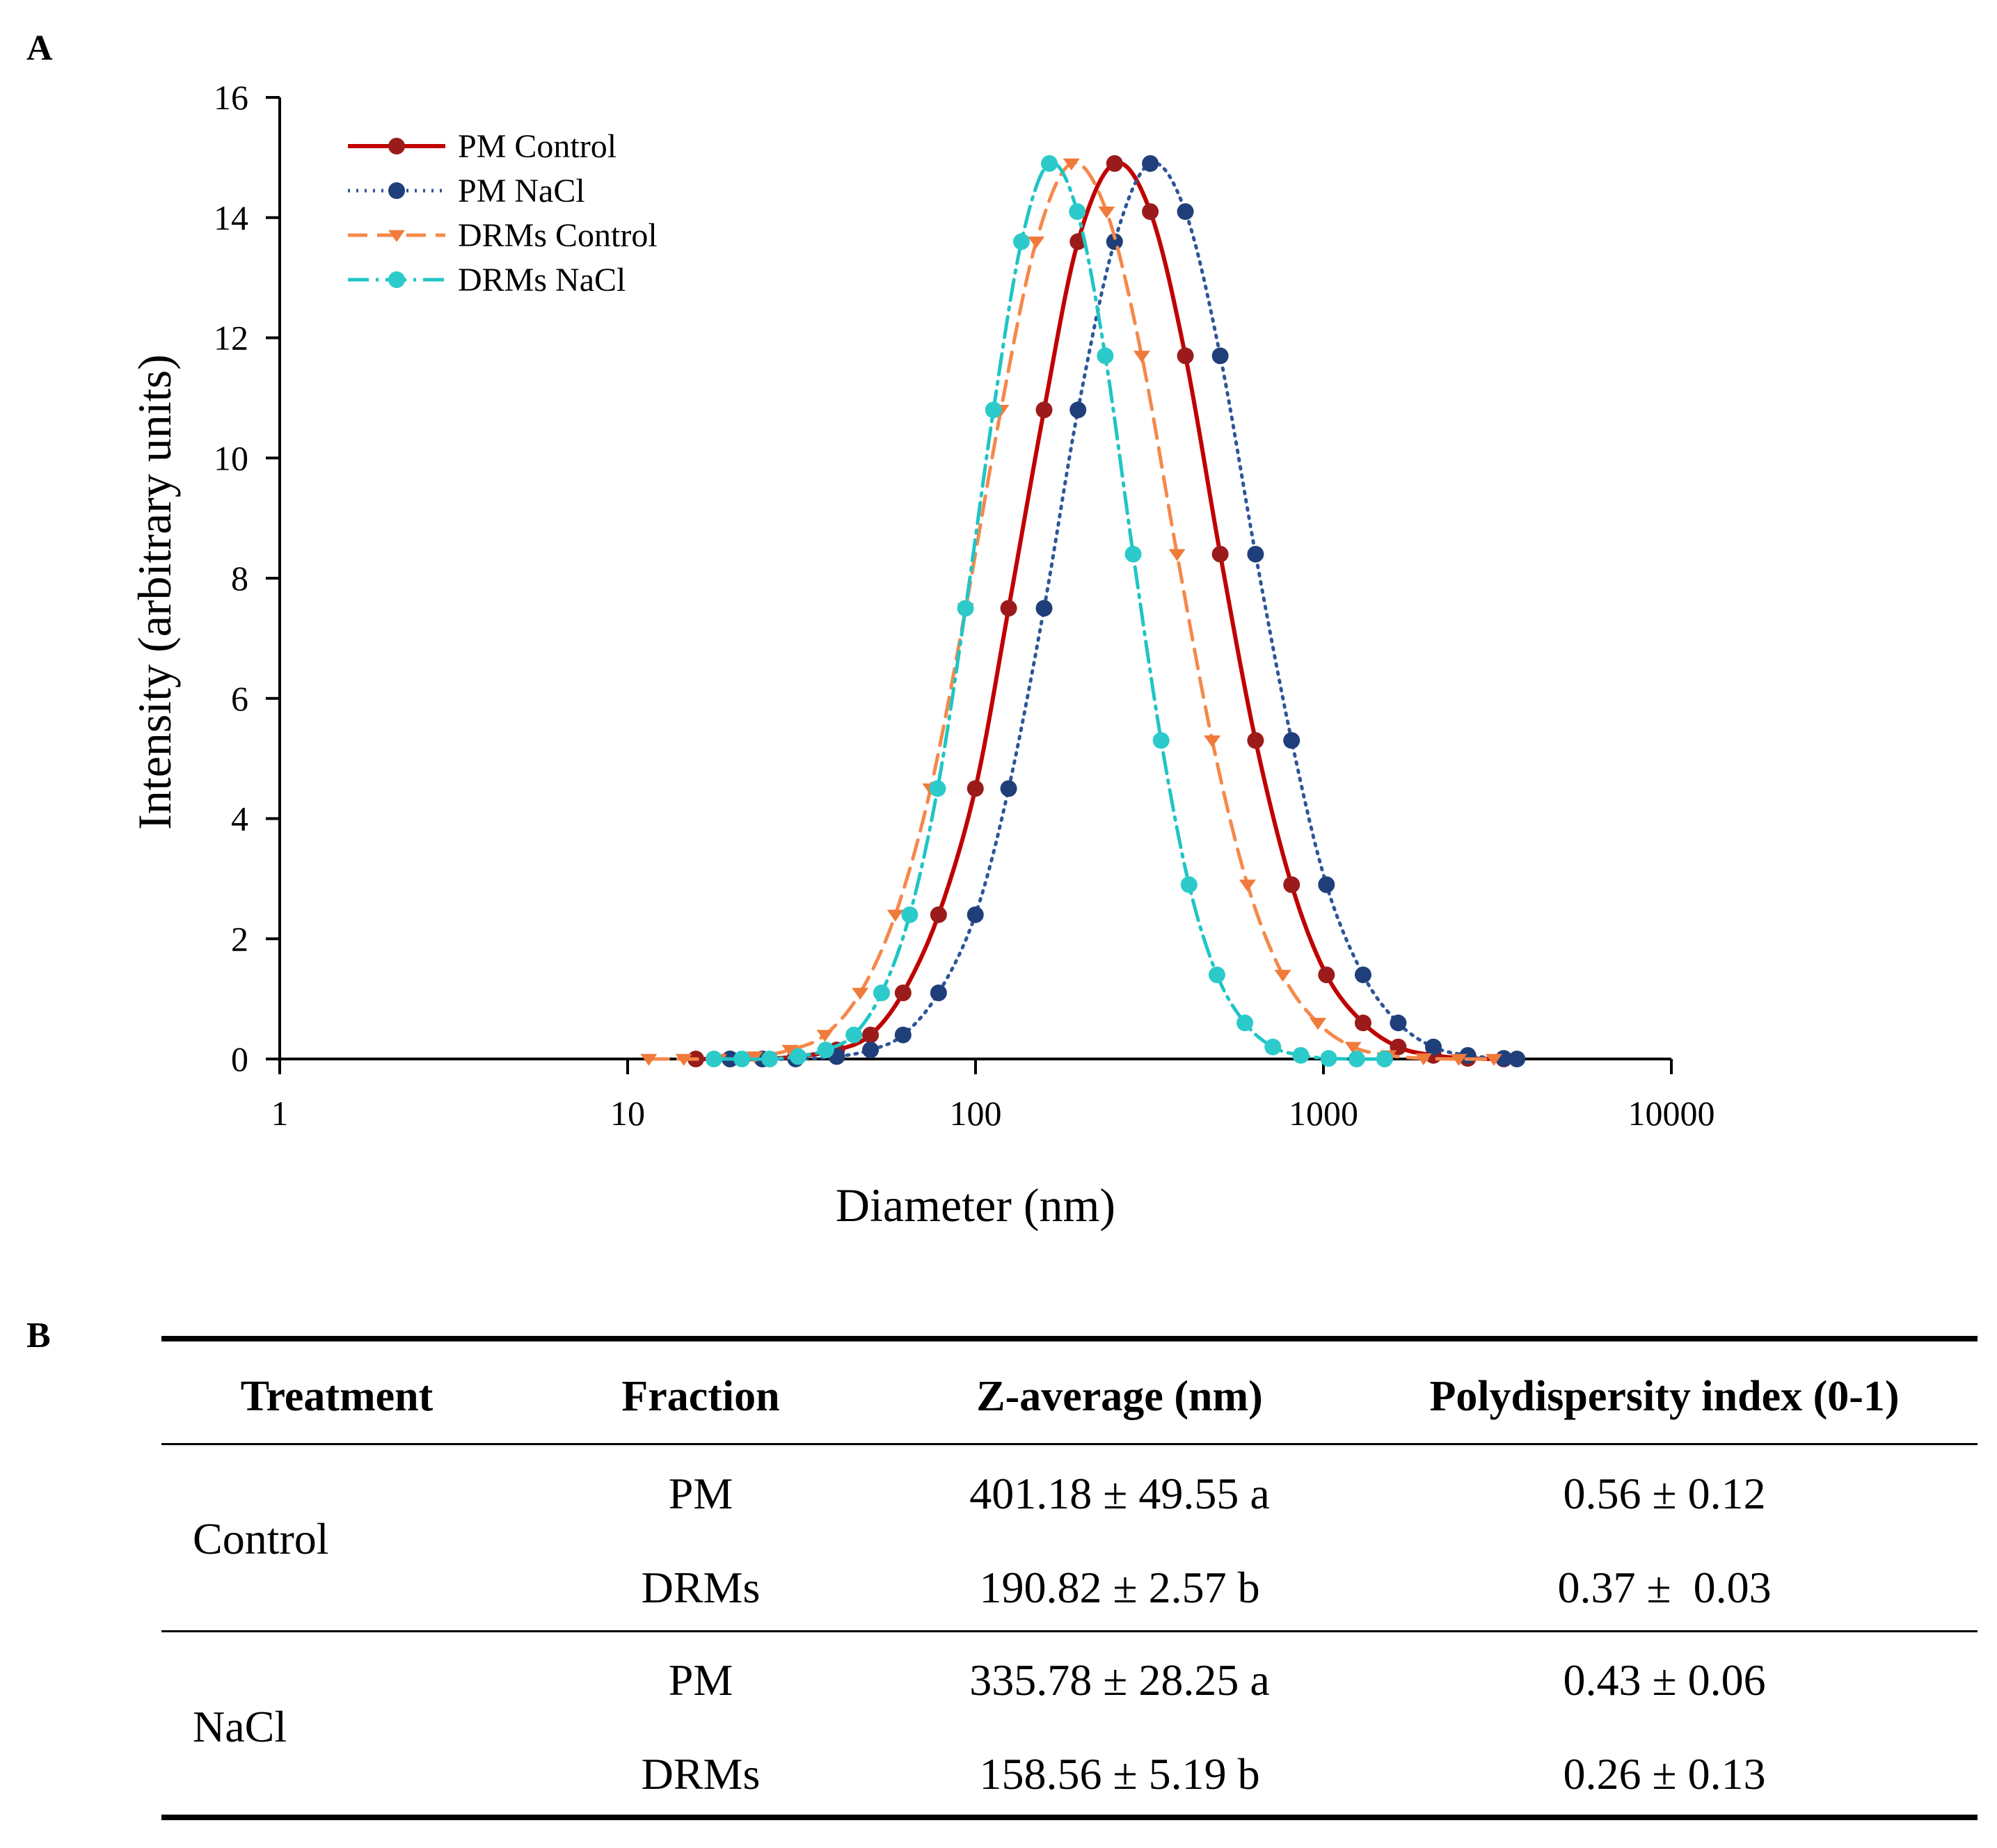  I want to click on nacl-drms-pdi: 0.26 ± 0.13, so click(1664, 1774).